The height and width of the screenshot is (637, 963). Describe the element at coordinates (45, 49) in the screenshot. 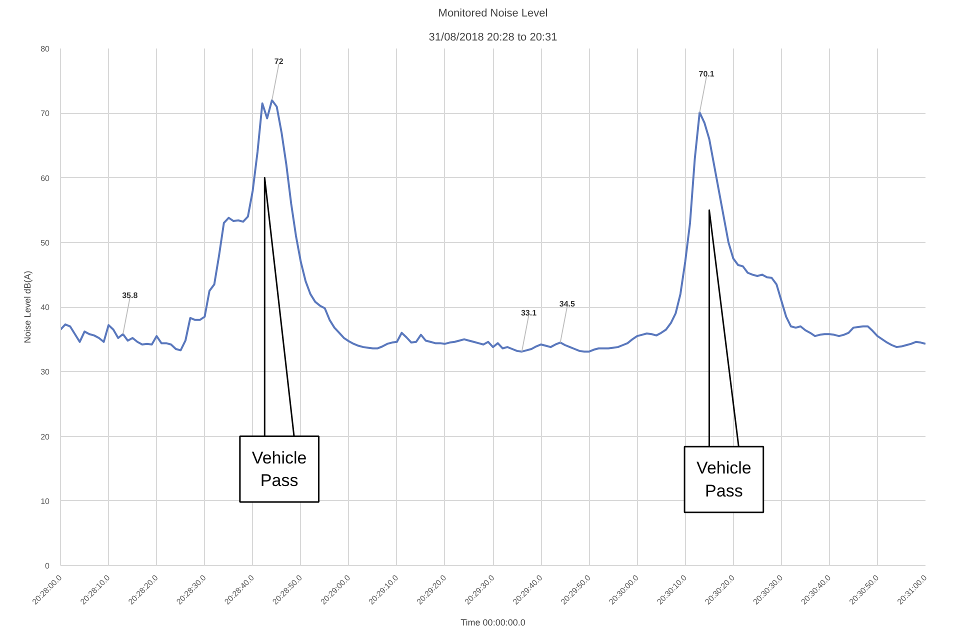

I see `y-tick-label: 80` at that location.